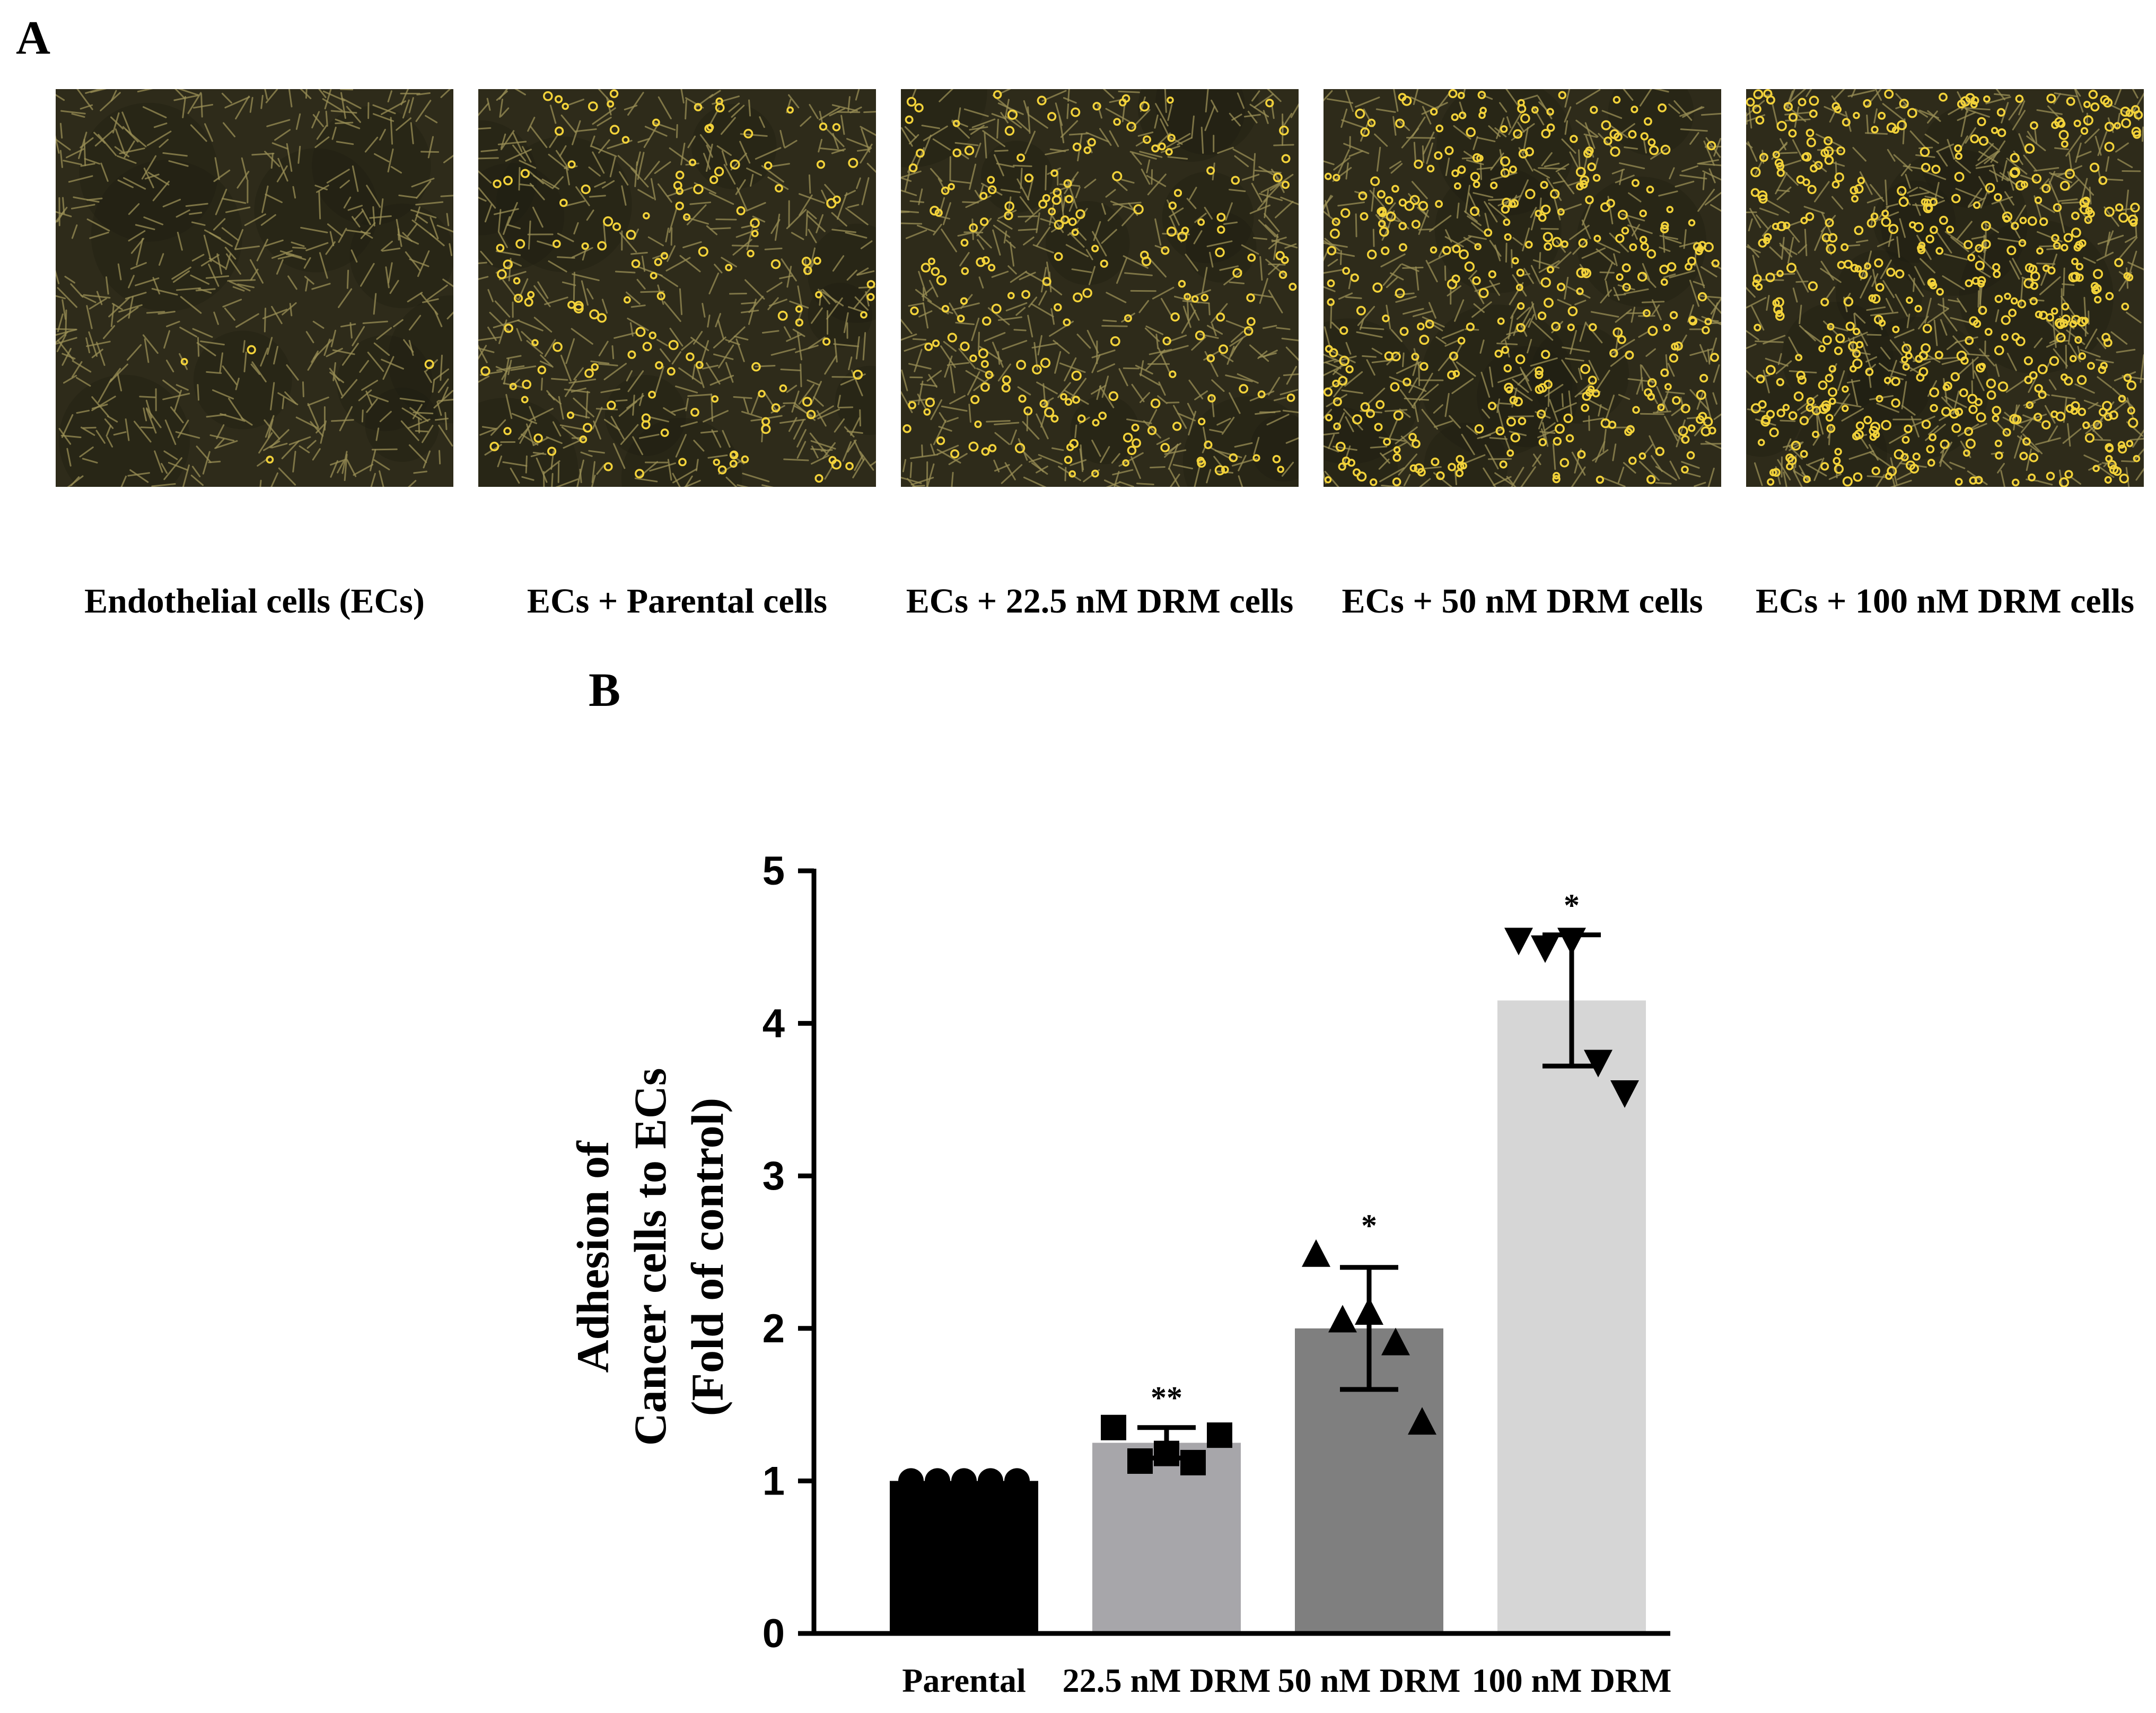 Image resolution: width=2156 pixels, height=1713 pixels. What do you see at coordinates (1167, 1680) in the screenshot?
I see `x-category-label: 22.5 nM DRM` at bounding box center [1167, 1680].